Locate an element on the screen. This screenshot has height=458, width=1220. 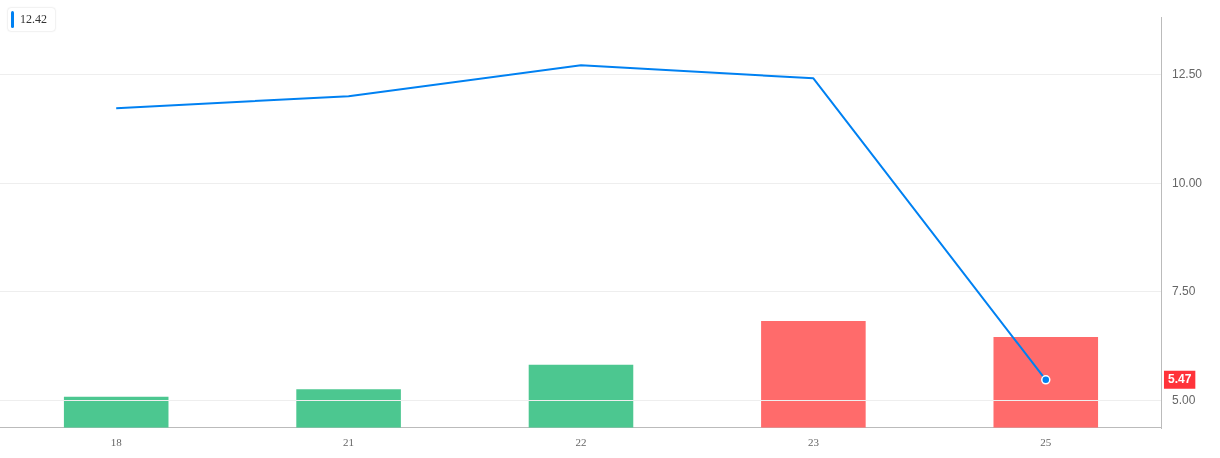
y-tick-label: 7.50 is located at coordinates (1183, 291).